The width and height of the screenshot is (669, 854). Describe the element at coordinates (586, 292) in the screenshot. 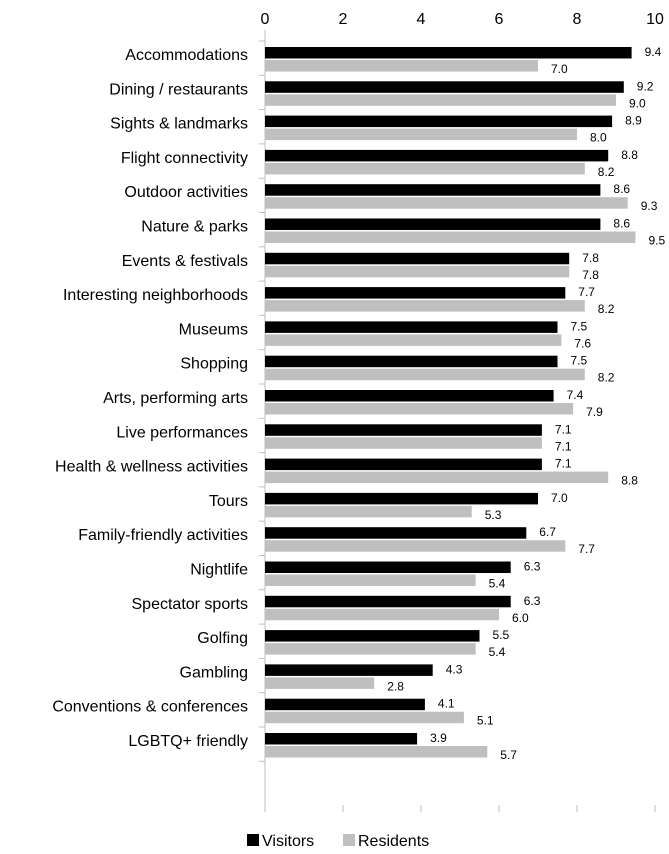

I see `data-label-visitors: 7.7` at that location.